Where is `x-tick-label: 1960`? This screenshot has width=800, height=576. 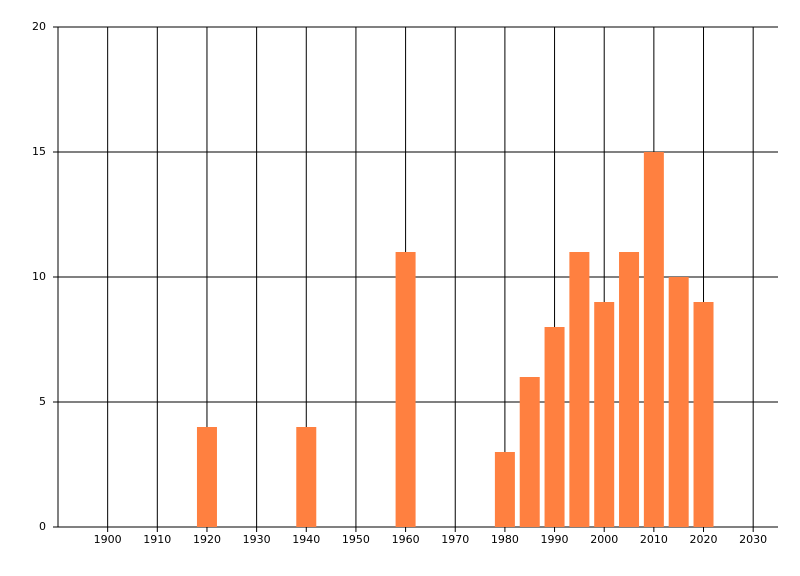
x-tick-label: 1960 is located at coordinates (406, 539).